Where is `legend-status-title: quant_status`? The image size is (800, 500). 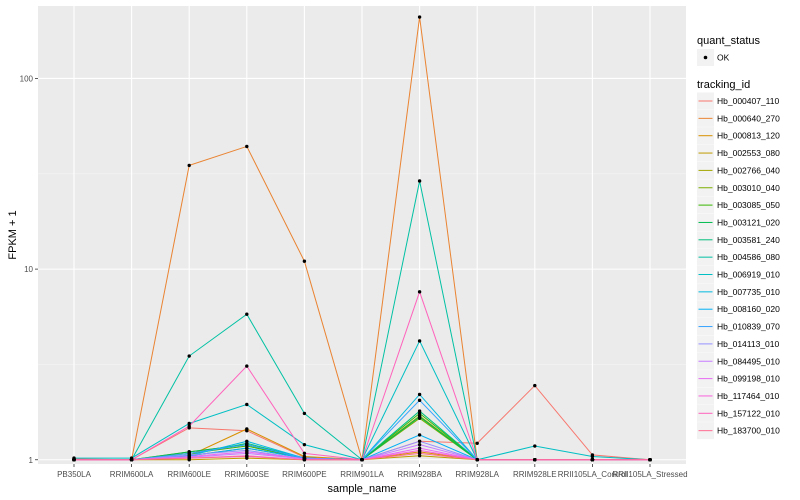
legend-status-title: quant_status is located at coordinates (728, 41).